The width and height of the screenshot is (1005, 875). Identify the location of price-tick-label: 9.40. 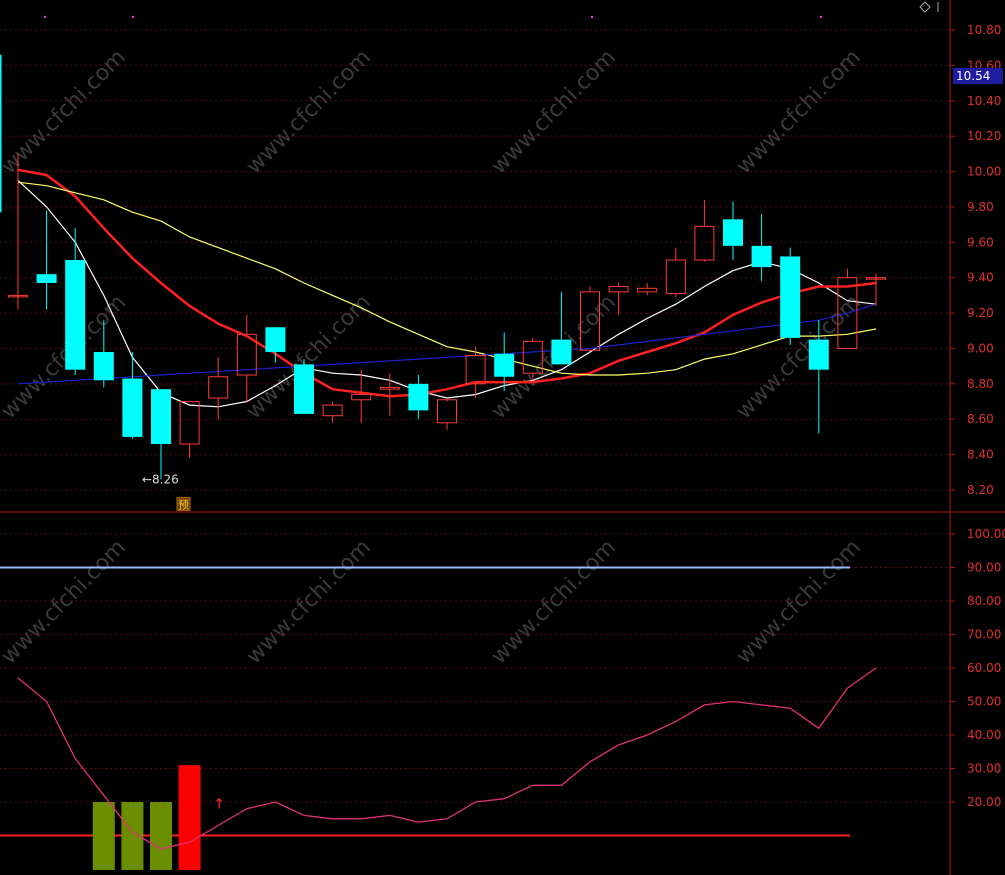
(980, 278).